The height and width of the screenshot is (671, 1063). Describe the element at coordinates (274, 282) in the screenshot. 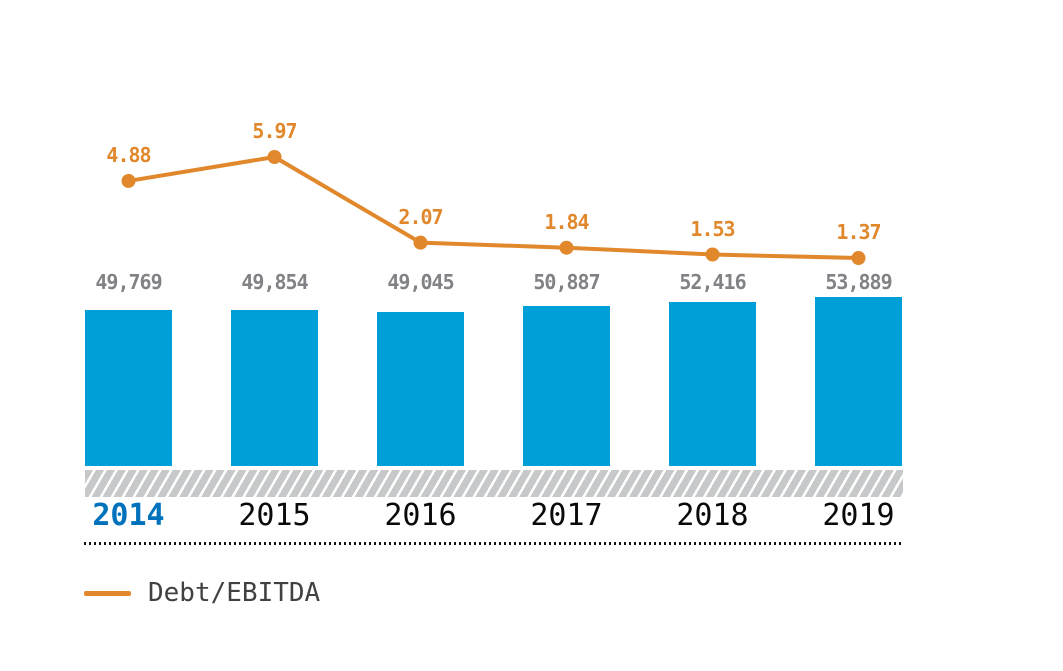

I see `bar-value-label-2015: 49,854` at that location.